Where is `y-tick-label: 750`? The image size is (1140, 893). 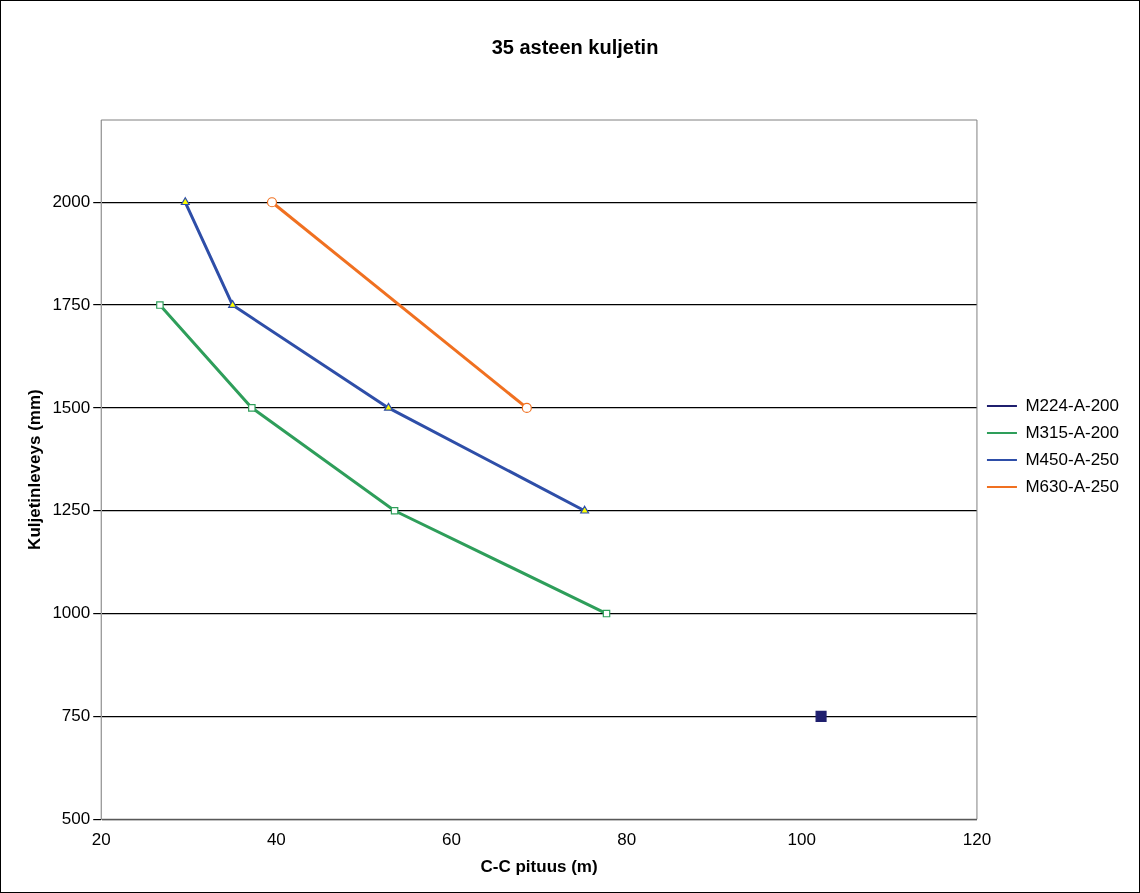 y-tick-label: 750 is located at coordinates (76, 716).